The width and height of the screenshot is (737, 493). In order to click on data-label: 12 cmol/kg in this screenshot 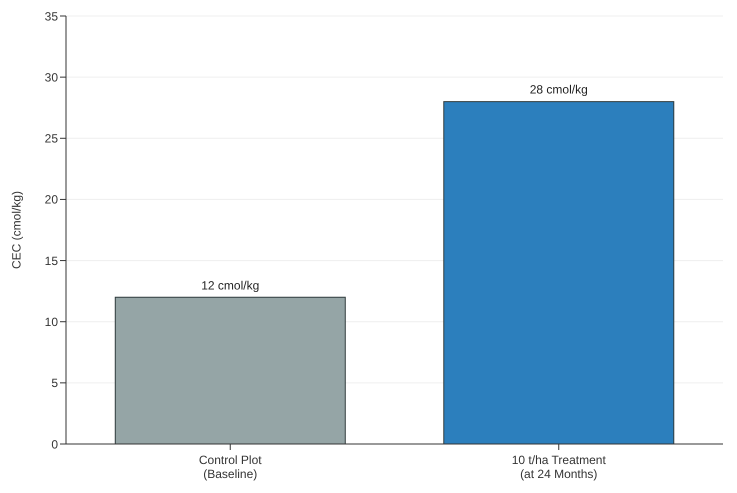, I will do `click(230, 285)`.